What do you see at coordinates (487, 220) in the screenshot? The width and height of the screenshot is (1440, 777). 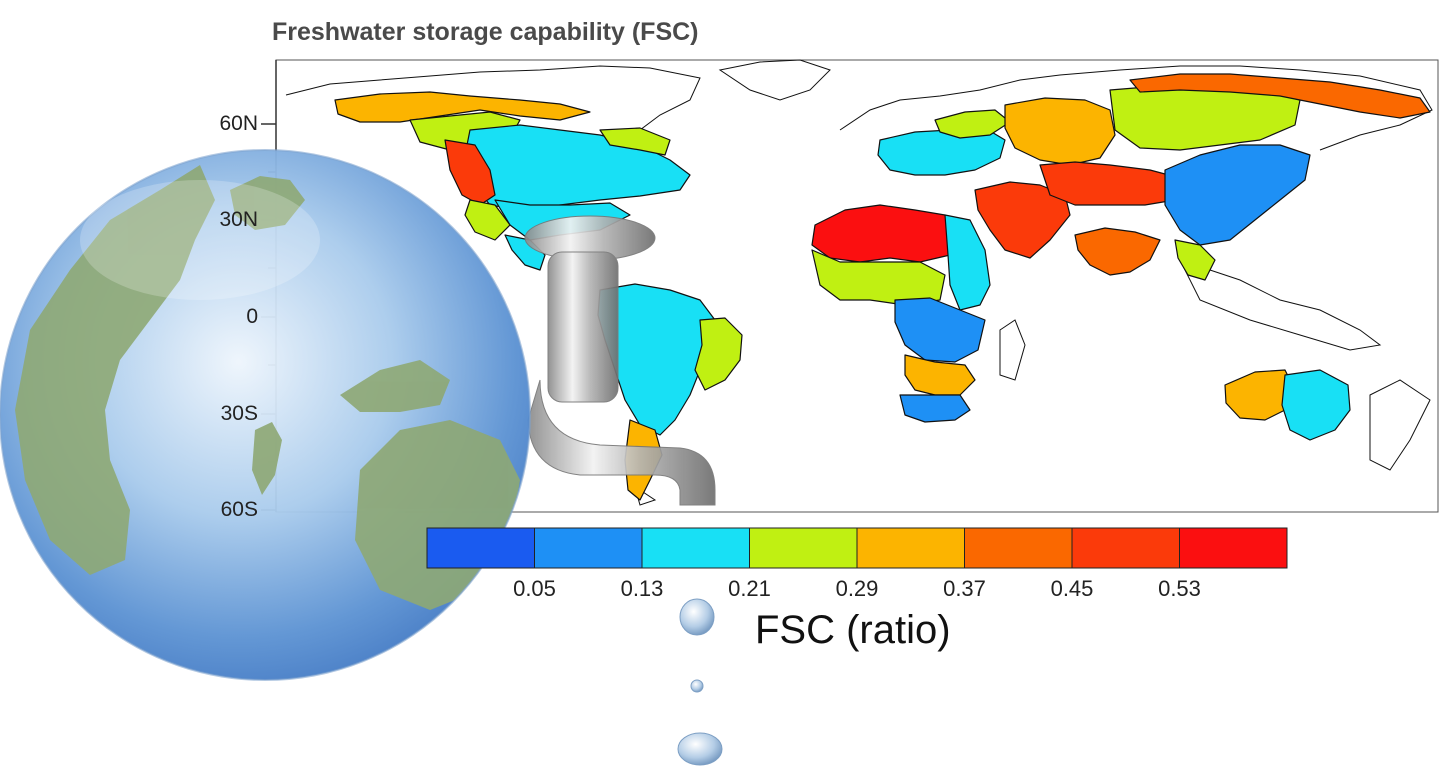 I see `region-us-southwest-basin` at bounding box center [487, 220].